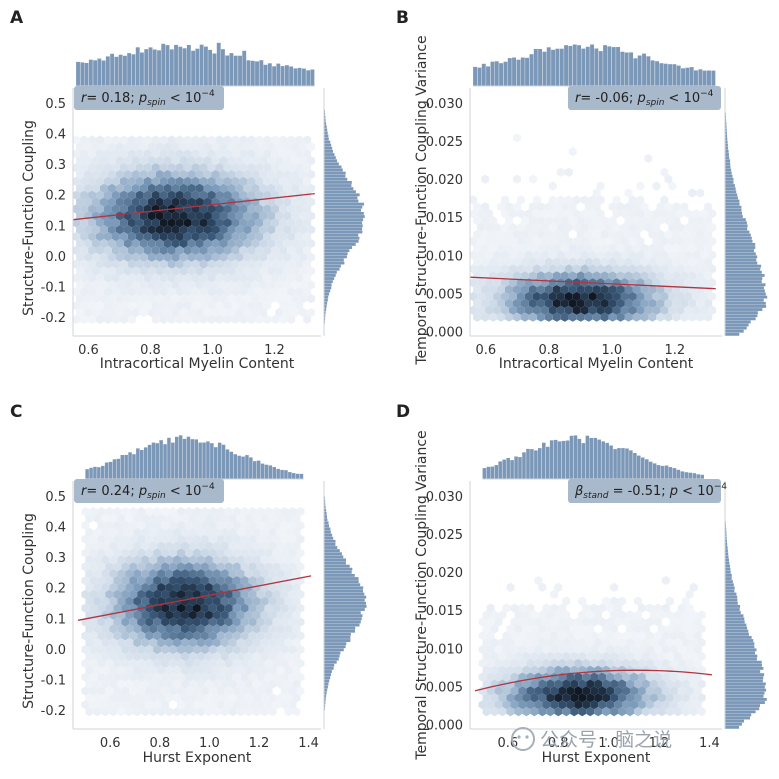  I want to click on annotation-box, so click(149, 98).